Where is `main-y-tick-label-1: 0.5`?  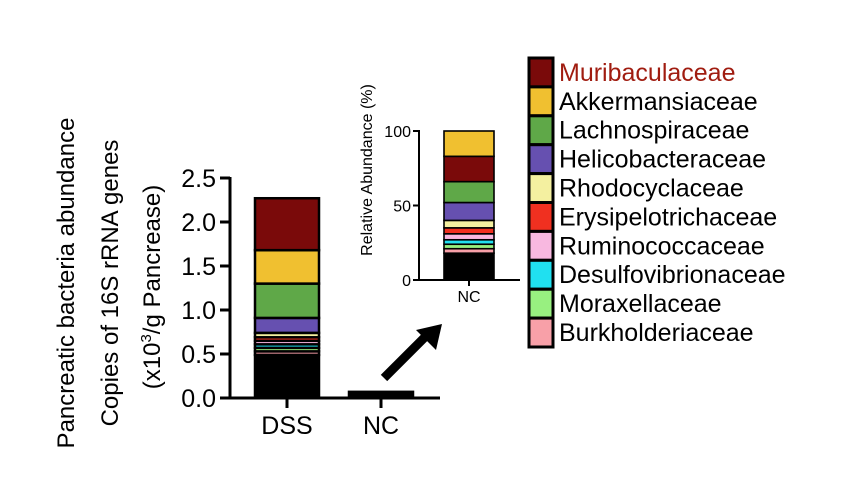
main-y-tick-label-1: 0.5 is located at coordinates (198, 355).